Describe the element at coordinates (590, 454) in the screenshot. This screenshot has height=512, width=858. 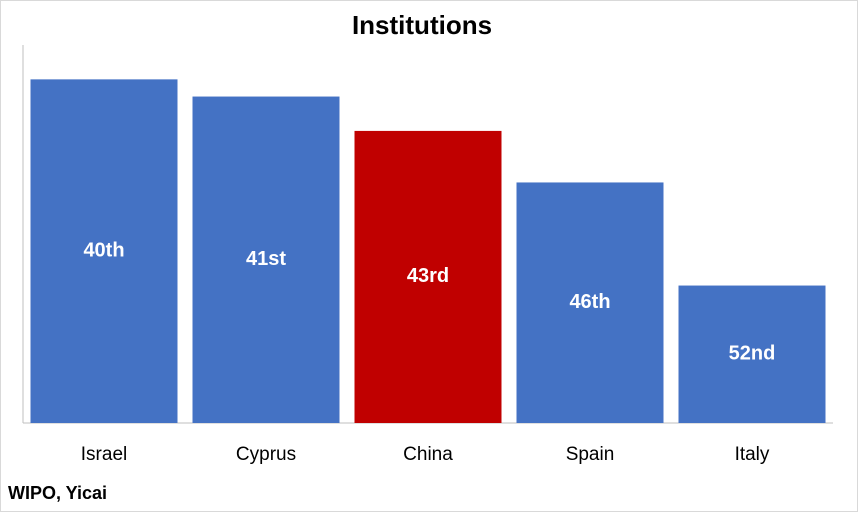
I see `x-tick-label: Spain` at that location.